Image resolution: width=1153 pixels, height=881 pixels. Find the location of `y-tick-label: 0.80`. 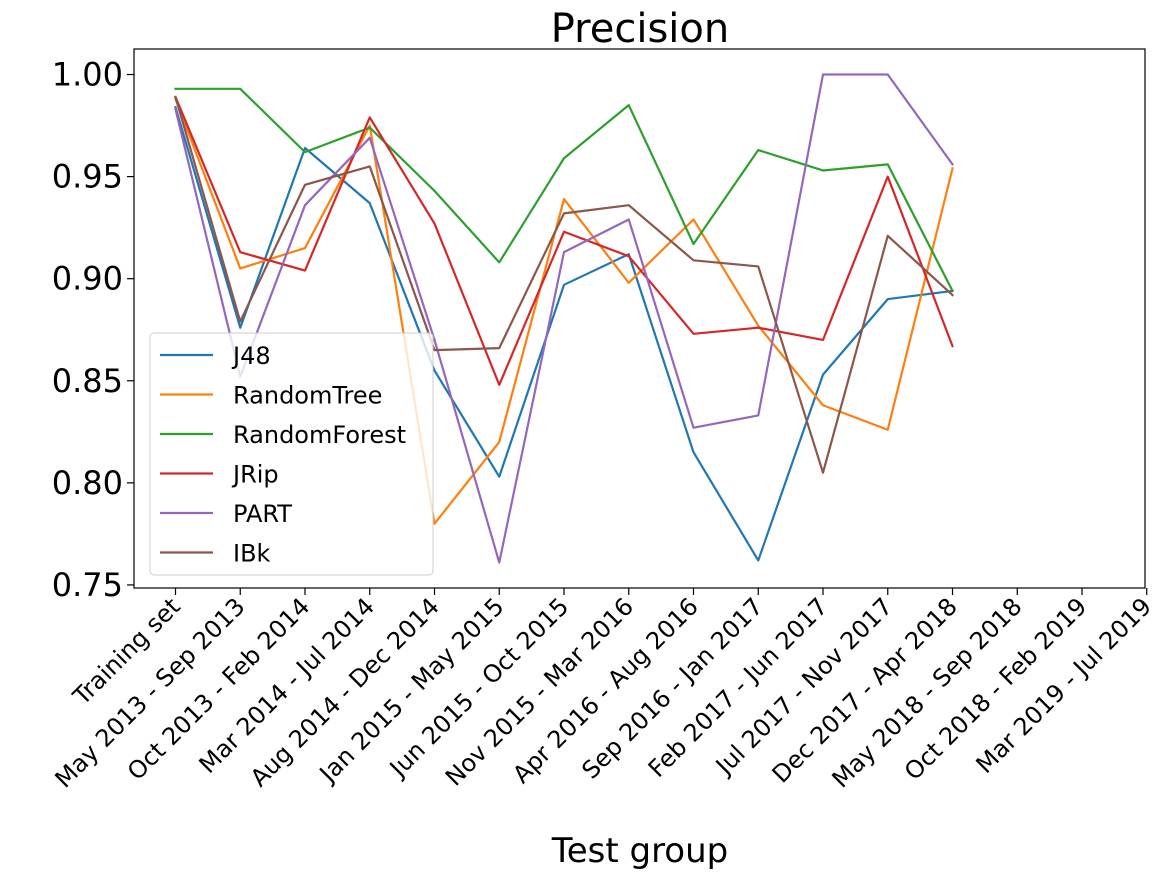

y-tick-label: 0.80 is located at coordinates (87, 483).